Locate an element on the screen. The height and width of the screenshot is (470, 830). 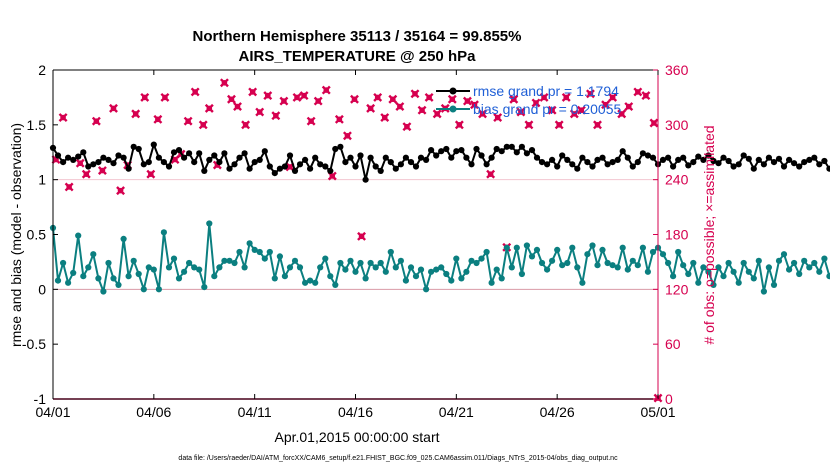
x-tick-labels: 04/01 04/06 04/11 04/16 04/21 04/26 05/01 is located at coordinates (355, 412).